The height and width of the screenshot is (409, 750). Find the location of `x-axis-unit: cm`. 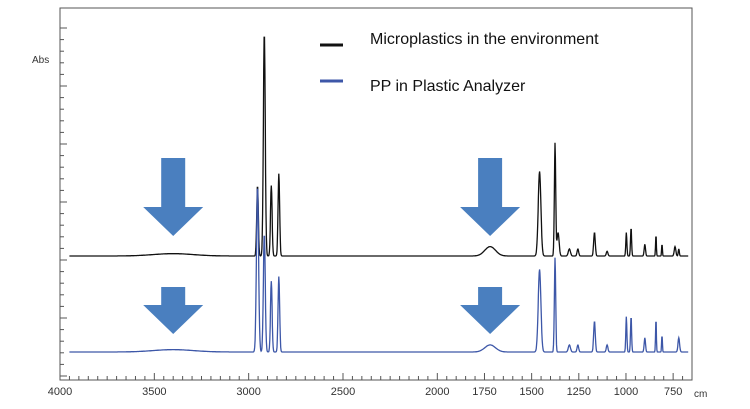

x-axis-unit: cm is located at coordinates (700, 394).